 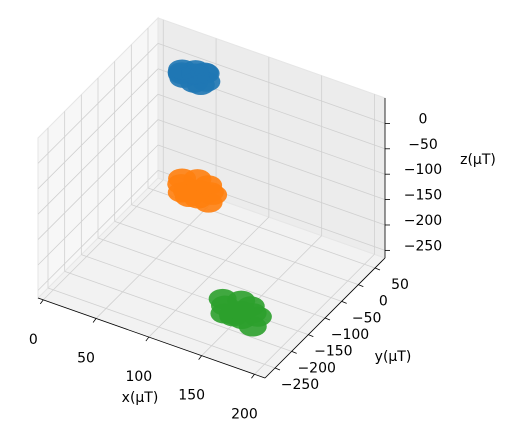 What do you see at coordinates (140, 398) in the screenshot?
I see `x-axis-label: x(μT)` at bounding box center [140, 398].